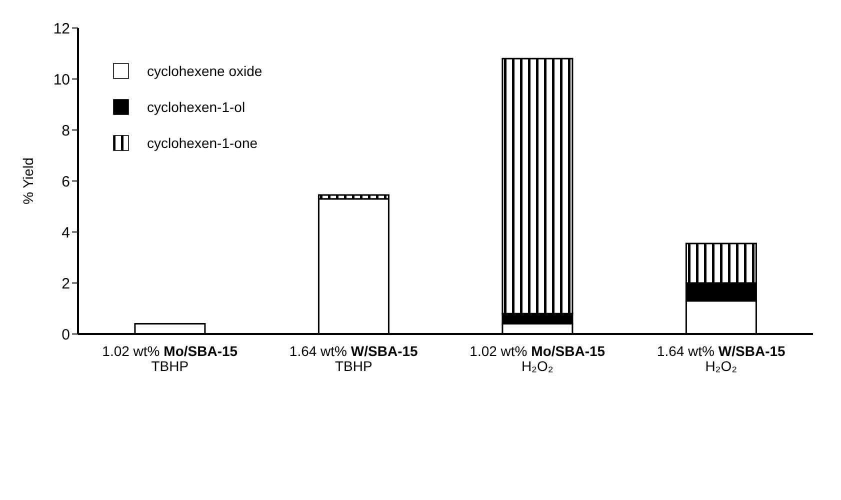 The width and height of the screenshot is (841, 500). What do you see at coordinates (66, 283) in the screenshot?
I see `y-tick-label: 2` at bounding box center [66, 283].